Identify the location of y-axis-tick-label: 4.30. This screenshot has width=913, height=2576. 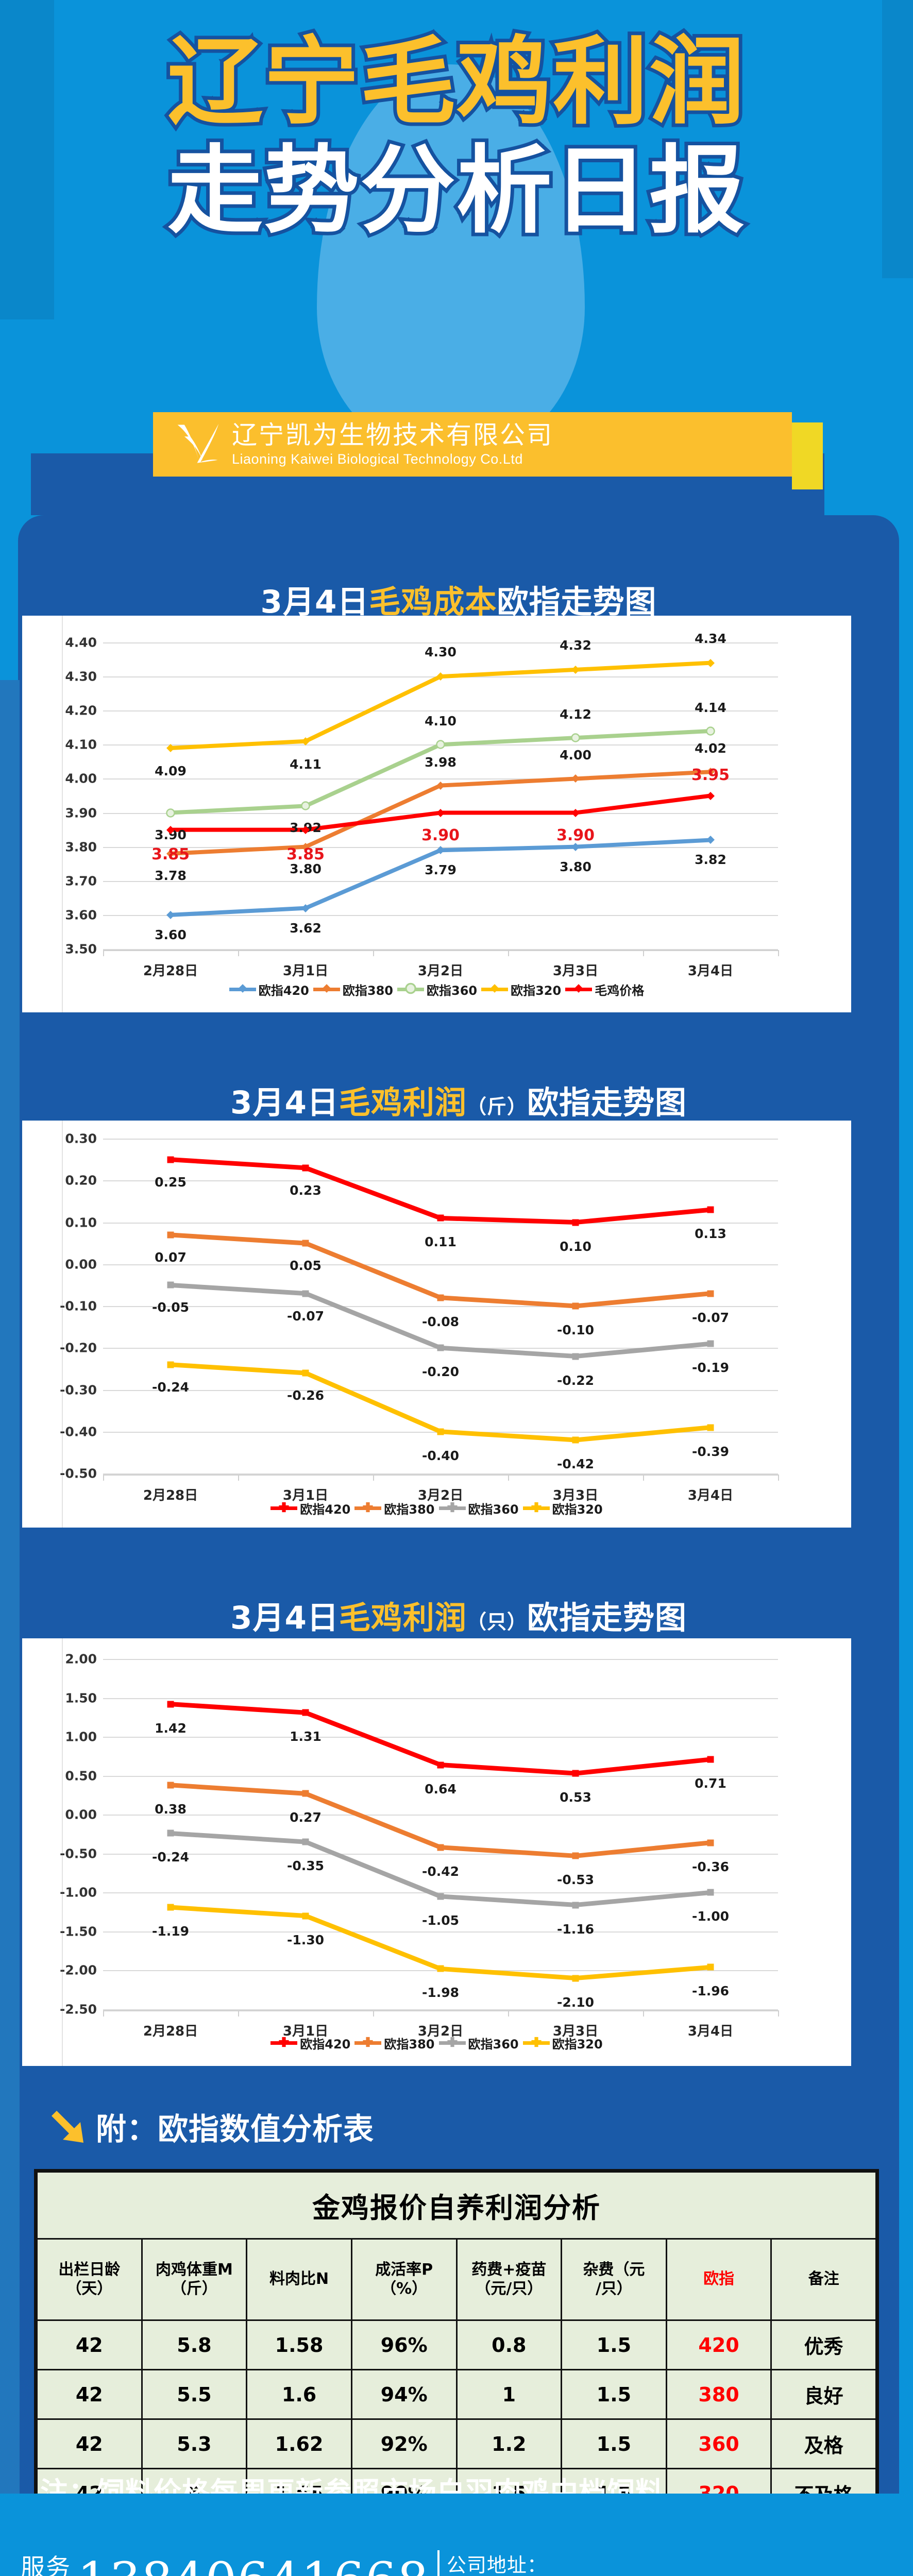
(81, 676).